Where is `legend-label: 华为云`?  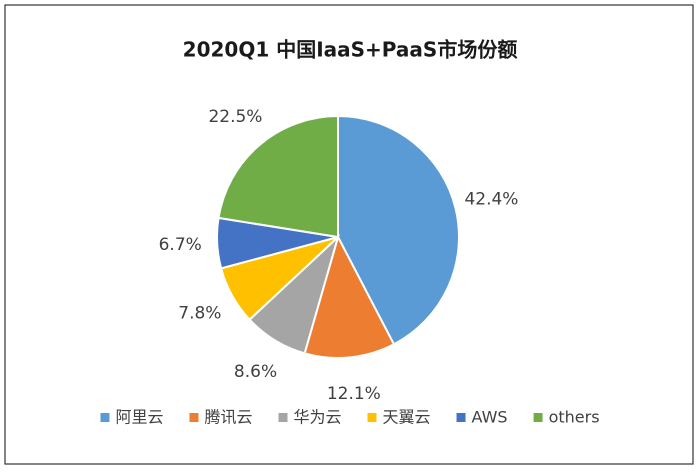
legend-label: 华为云 is located at coordinates (317, 417).